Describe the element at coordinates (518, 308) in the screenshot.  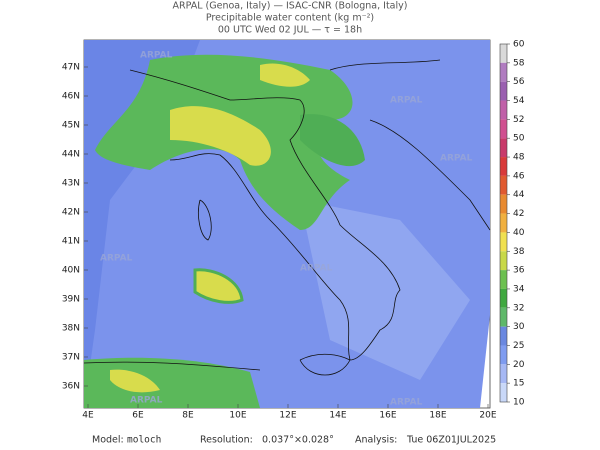
I see `colorbar-label: 32` at that location.